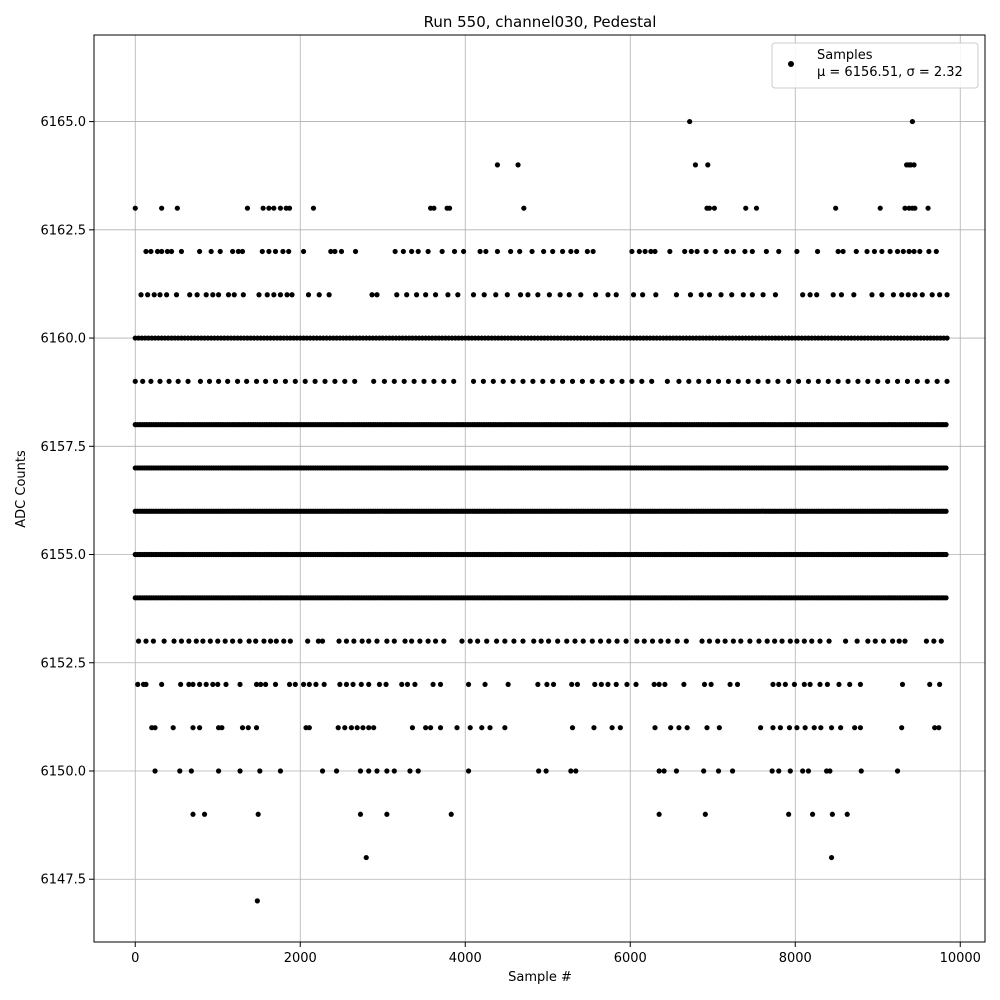 The width and height of the screenshot is (1000, 1000). What do you see at coordinates (630, 958) in the screenshot?
I see `x-tick-label: 6000` at bounding box center [630, 958].